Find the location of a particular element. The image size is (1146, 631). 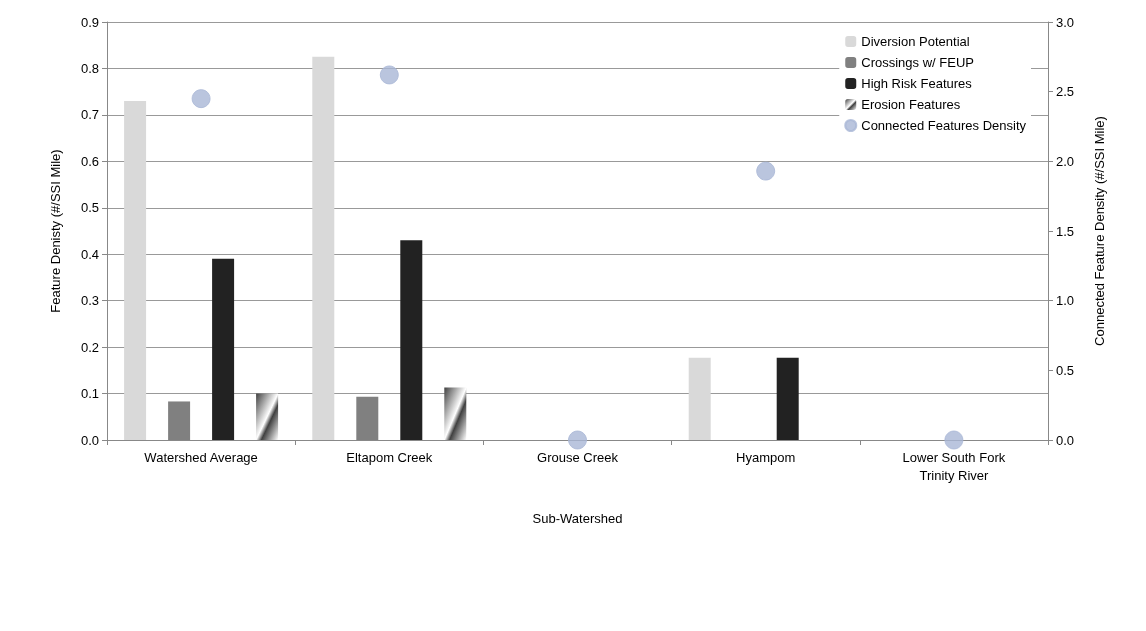

y2-tick-label: 0.5 is located at coordinates (1065, 370).